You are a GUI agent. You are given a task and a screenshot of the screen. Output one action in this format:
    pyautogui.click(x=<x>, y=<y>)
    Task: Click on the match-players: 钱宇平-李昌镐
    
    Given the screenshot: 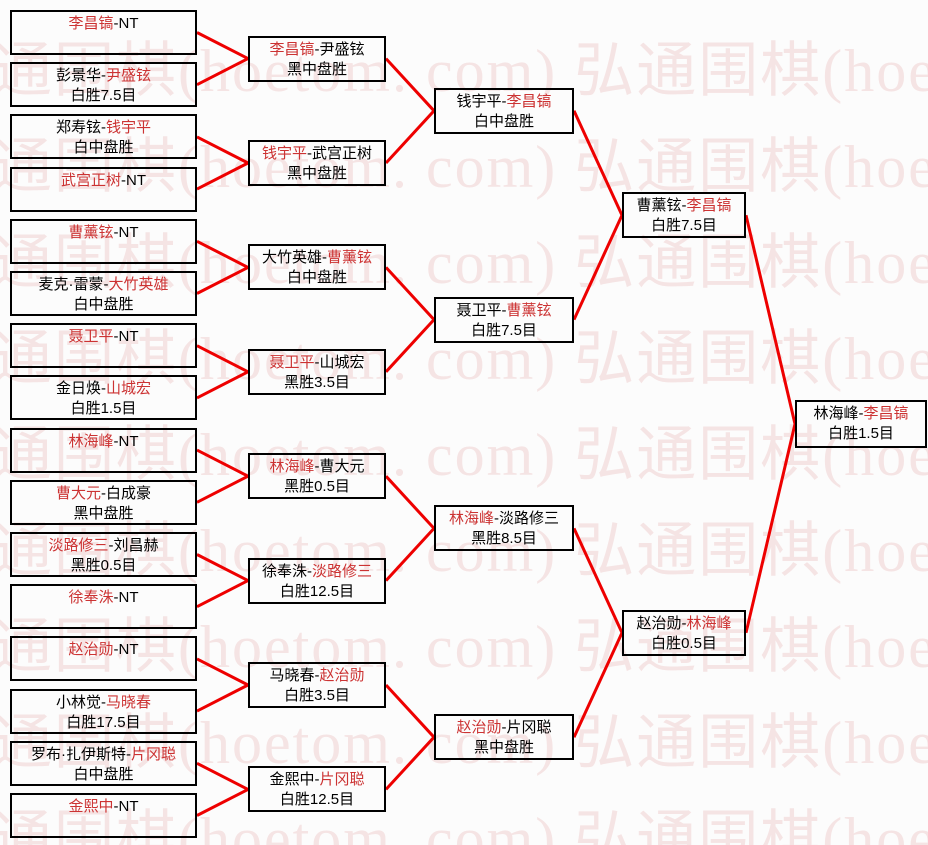 What is the action you would take?
    pyautogui.click(x=504, y=102)
    